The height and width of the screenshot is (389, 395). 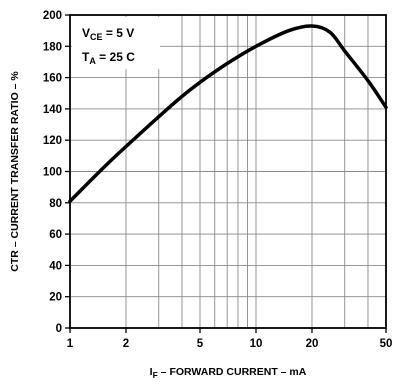 I want to click on y-tick-label: 40, so click(x=55, y=266).